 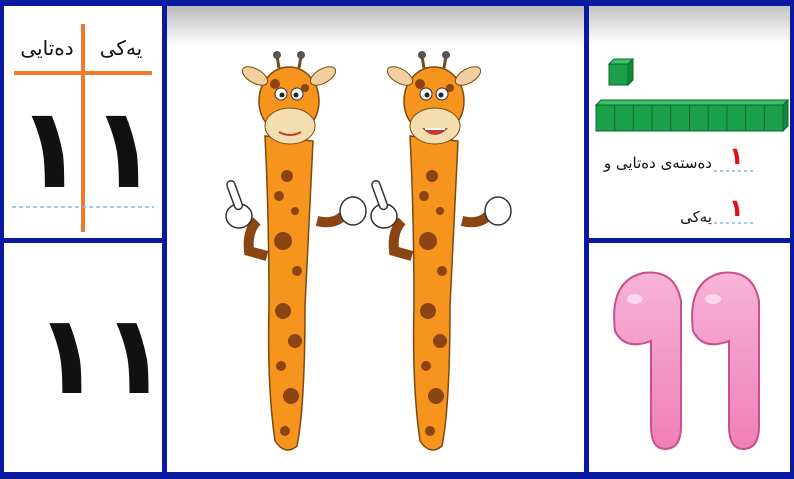 I want to click on ones-count: ١, so click(x=736, y=208).